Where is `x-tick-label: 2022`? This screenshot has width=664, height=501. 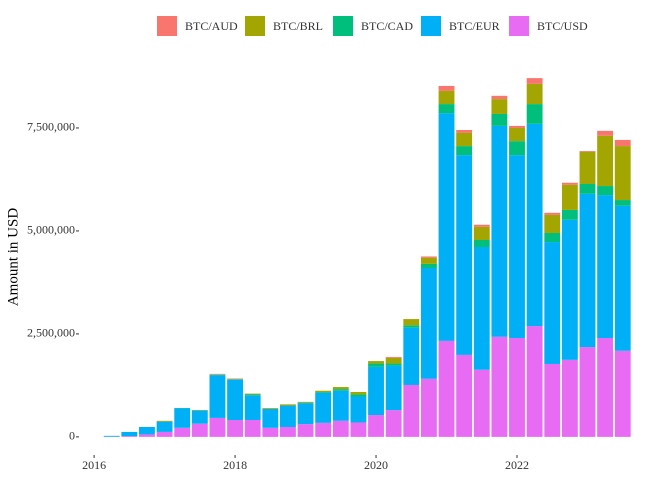 x-tick-label: 2022 is located at coordinates (517, 465).